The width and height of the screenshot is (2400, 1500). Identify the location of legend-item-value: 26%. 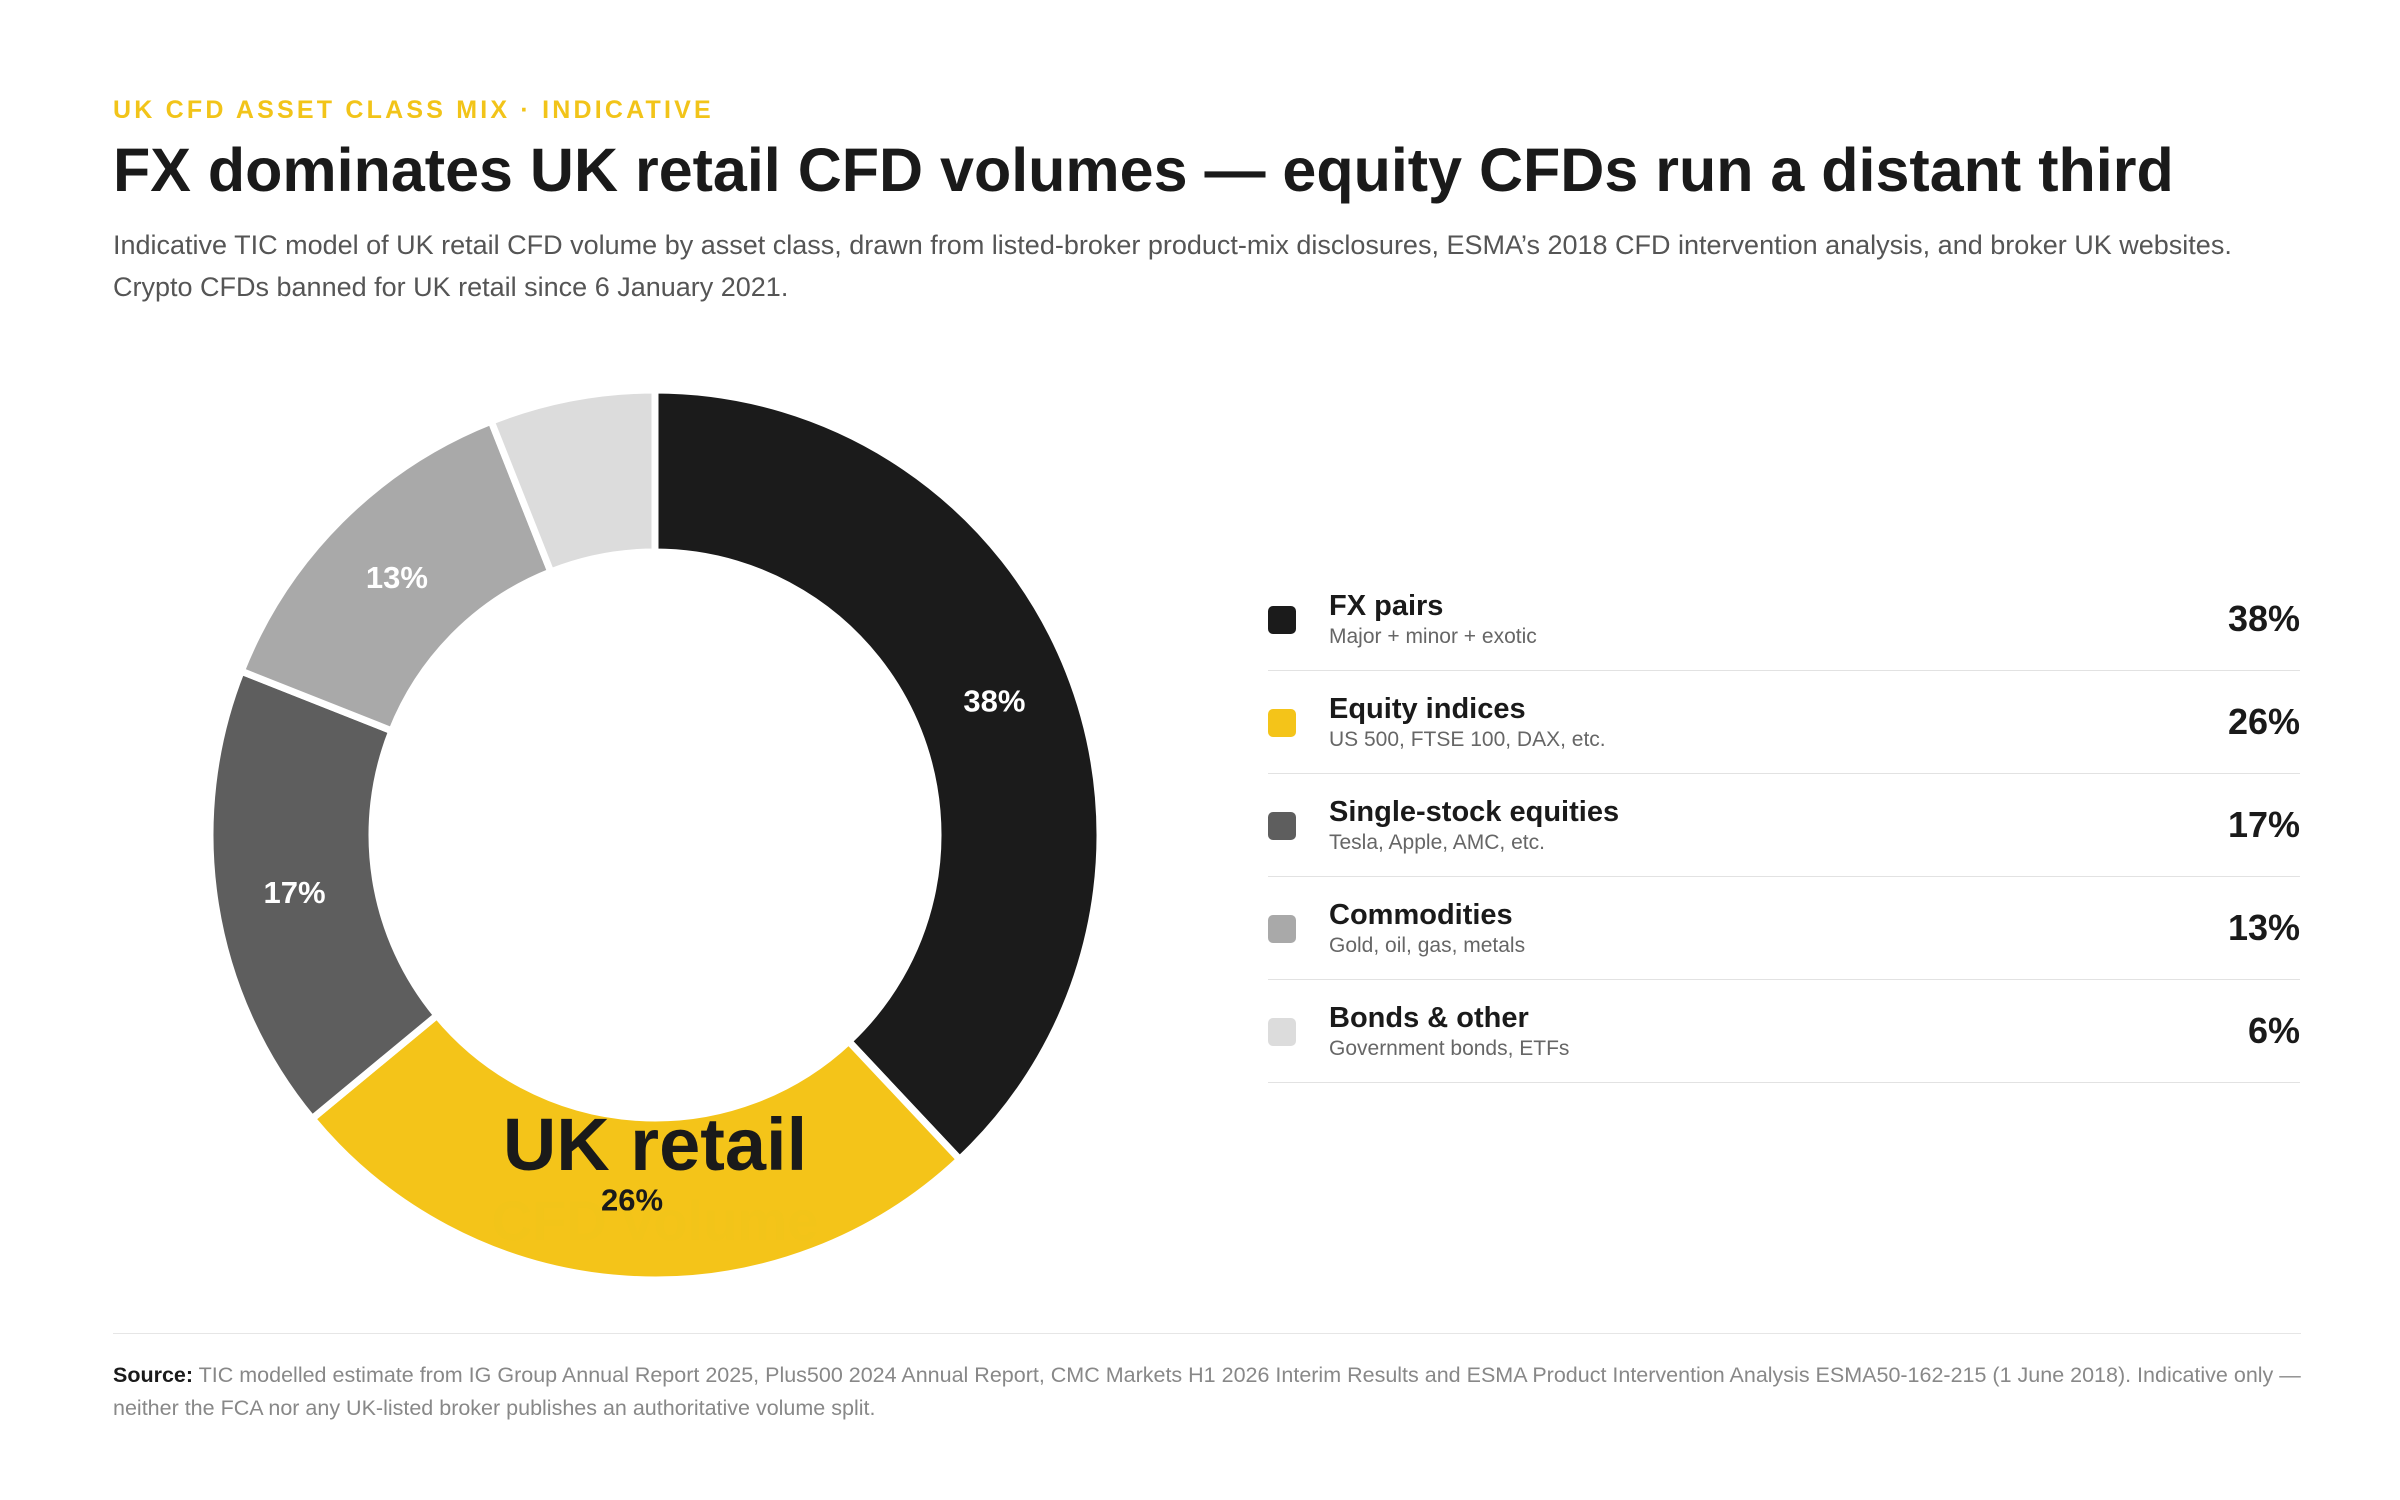
(2263, 721).